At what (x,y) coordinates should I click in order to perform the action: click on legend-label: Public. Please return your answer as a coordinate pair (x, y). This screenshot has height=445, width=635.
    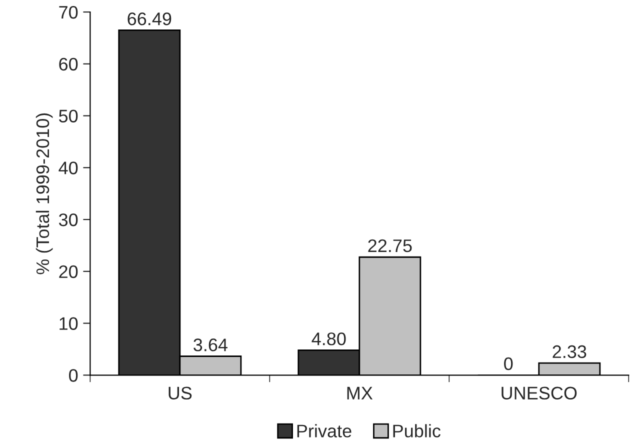
    Looking at the image, I should click on (417, 431).